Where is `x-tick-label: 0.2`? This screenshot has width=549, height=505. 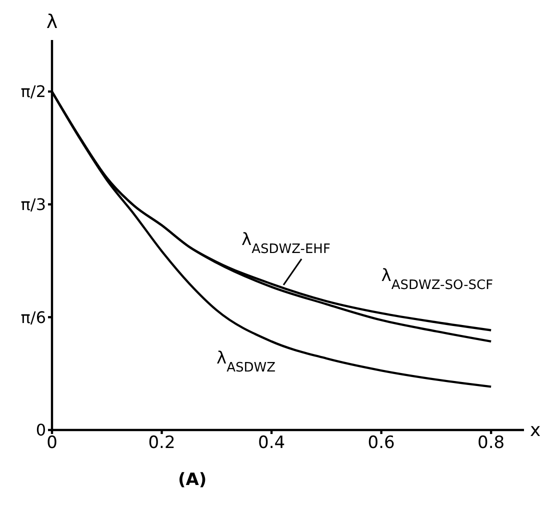 x-tick-label: 0.2 is located at coordinates (162, 443).